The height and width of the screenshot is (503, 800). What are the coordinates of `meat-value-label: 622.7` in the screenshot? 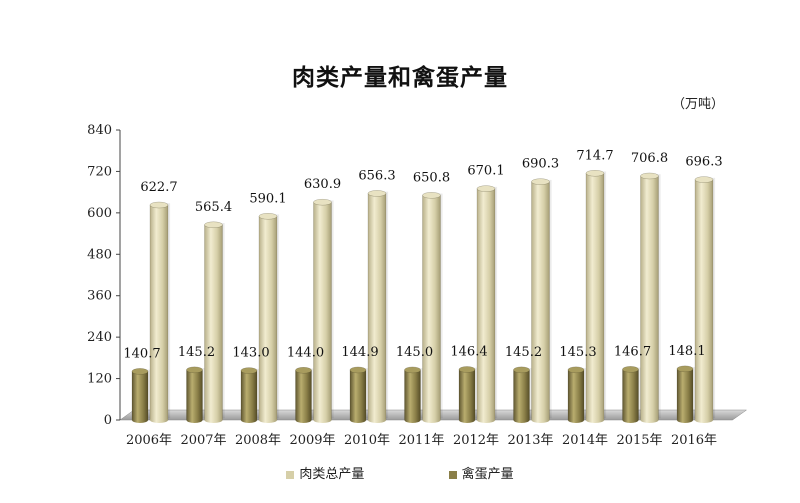 It's located at (158, 187).